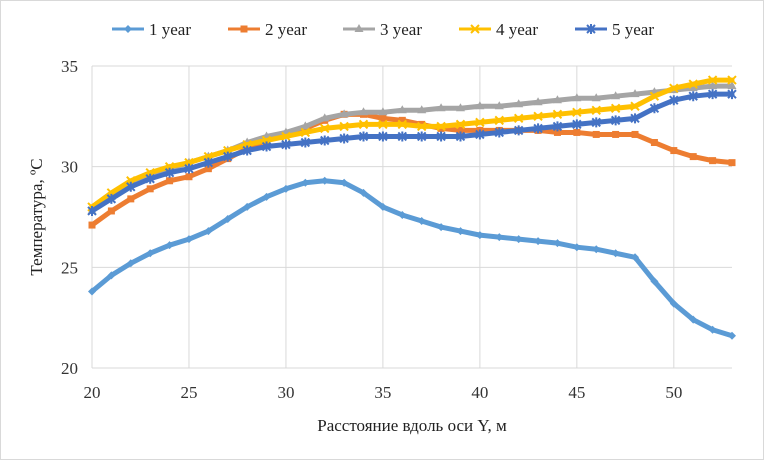 This screenshot has width=764, height=460. I want to click on y-tick-label: 35, so click(69, 66).